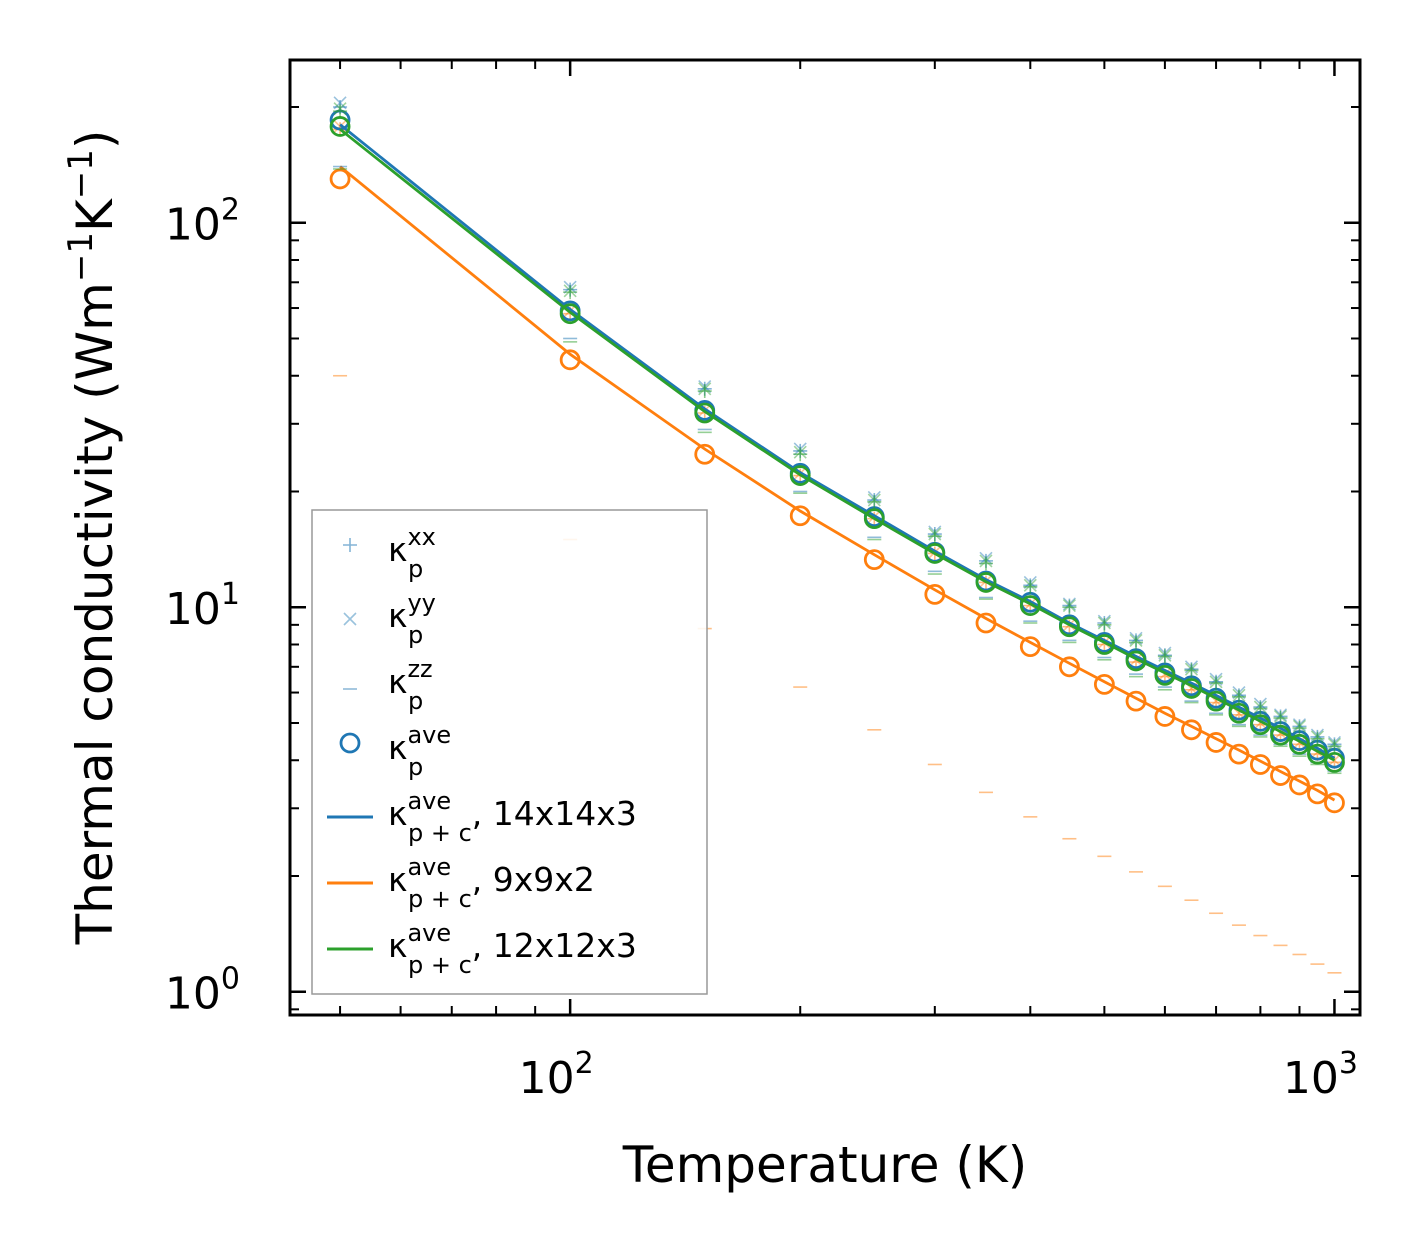  I want to click on kyy-point-14x14x3, so click(340, 103).